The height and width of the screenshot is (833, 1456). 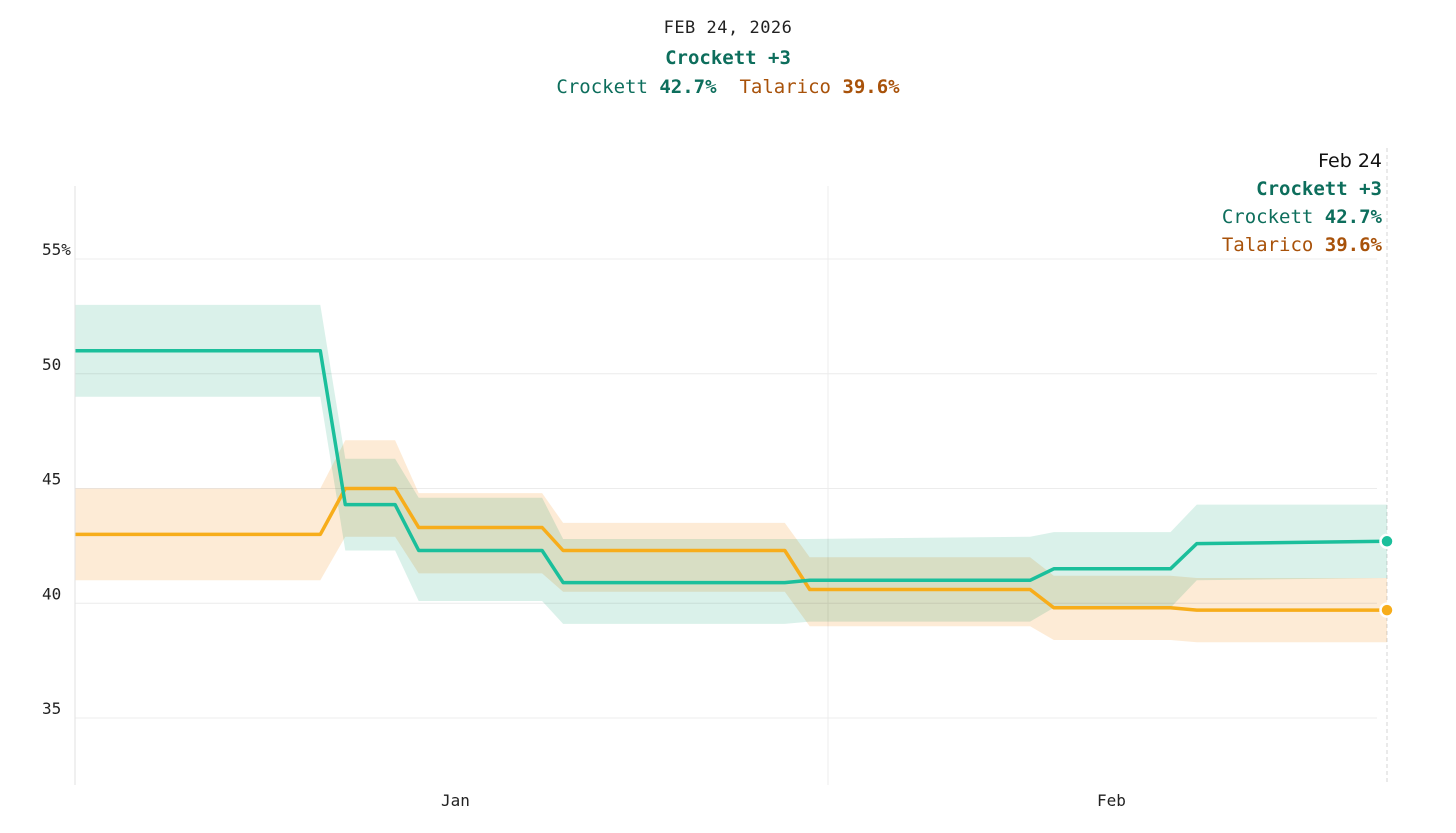 What do you see at coordinates (1387, 610) in the screenshot?
I see `talarico-end-dot` at bounding box center [1387, 610].